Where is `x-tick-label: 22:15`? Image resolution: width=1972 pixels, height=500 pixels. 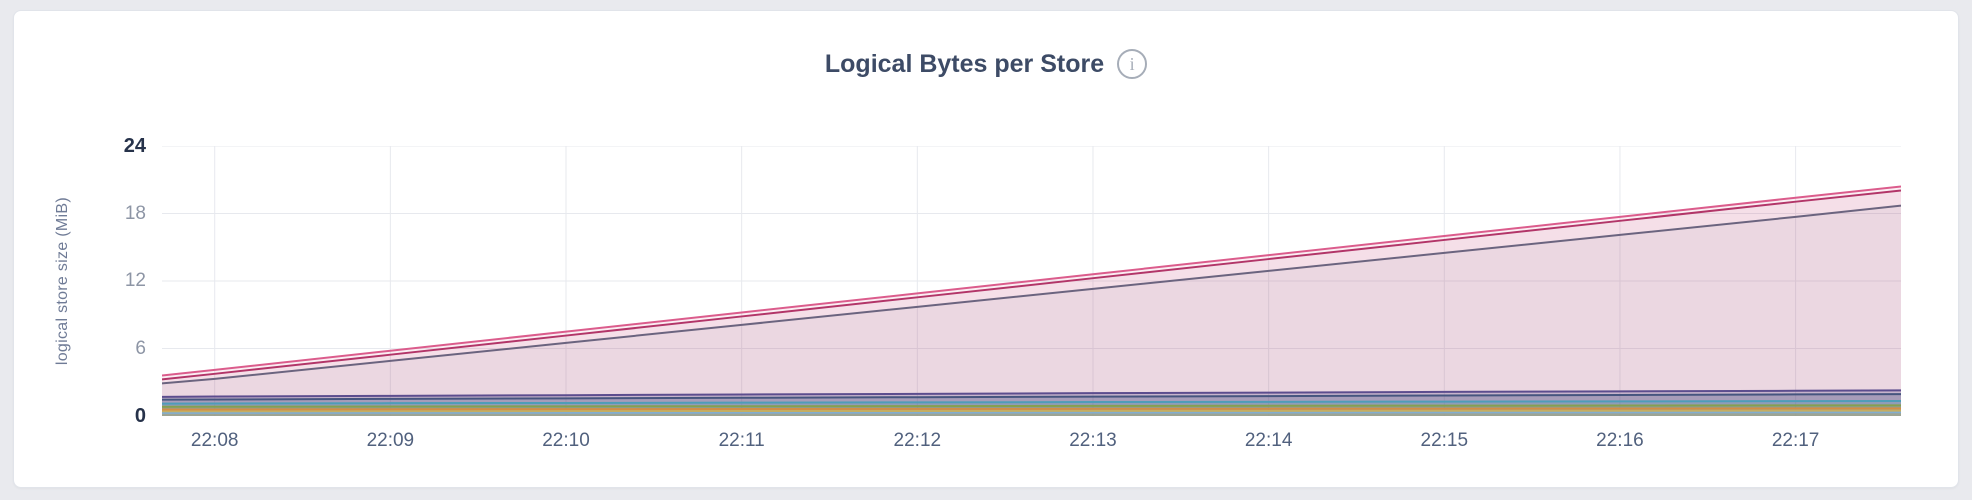 x-tick-label: 22:15 is located at coordinates (1444, 440).